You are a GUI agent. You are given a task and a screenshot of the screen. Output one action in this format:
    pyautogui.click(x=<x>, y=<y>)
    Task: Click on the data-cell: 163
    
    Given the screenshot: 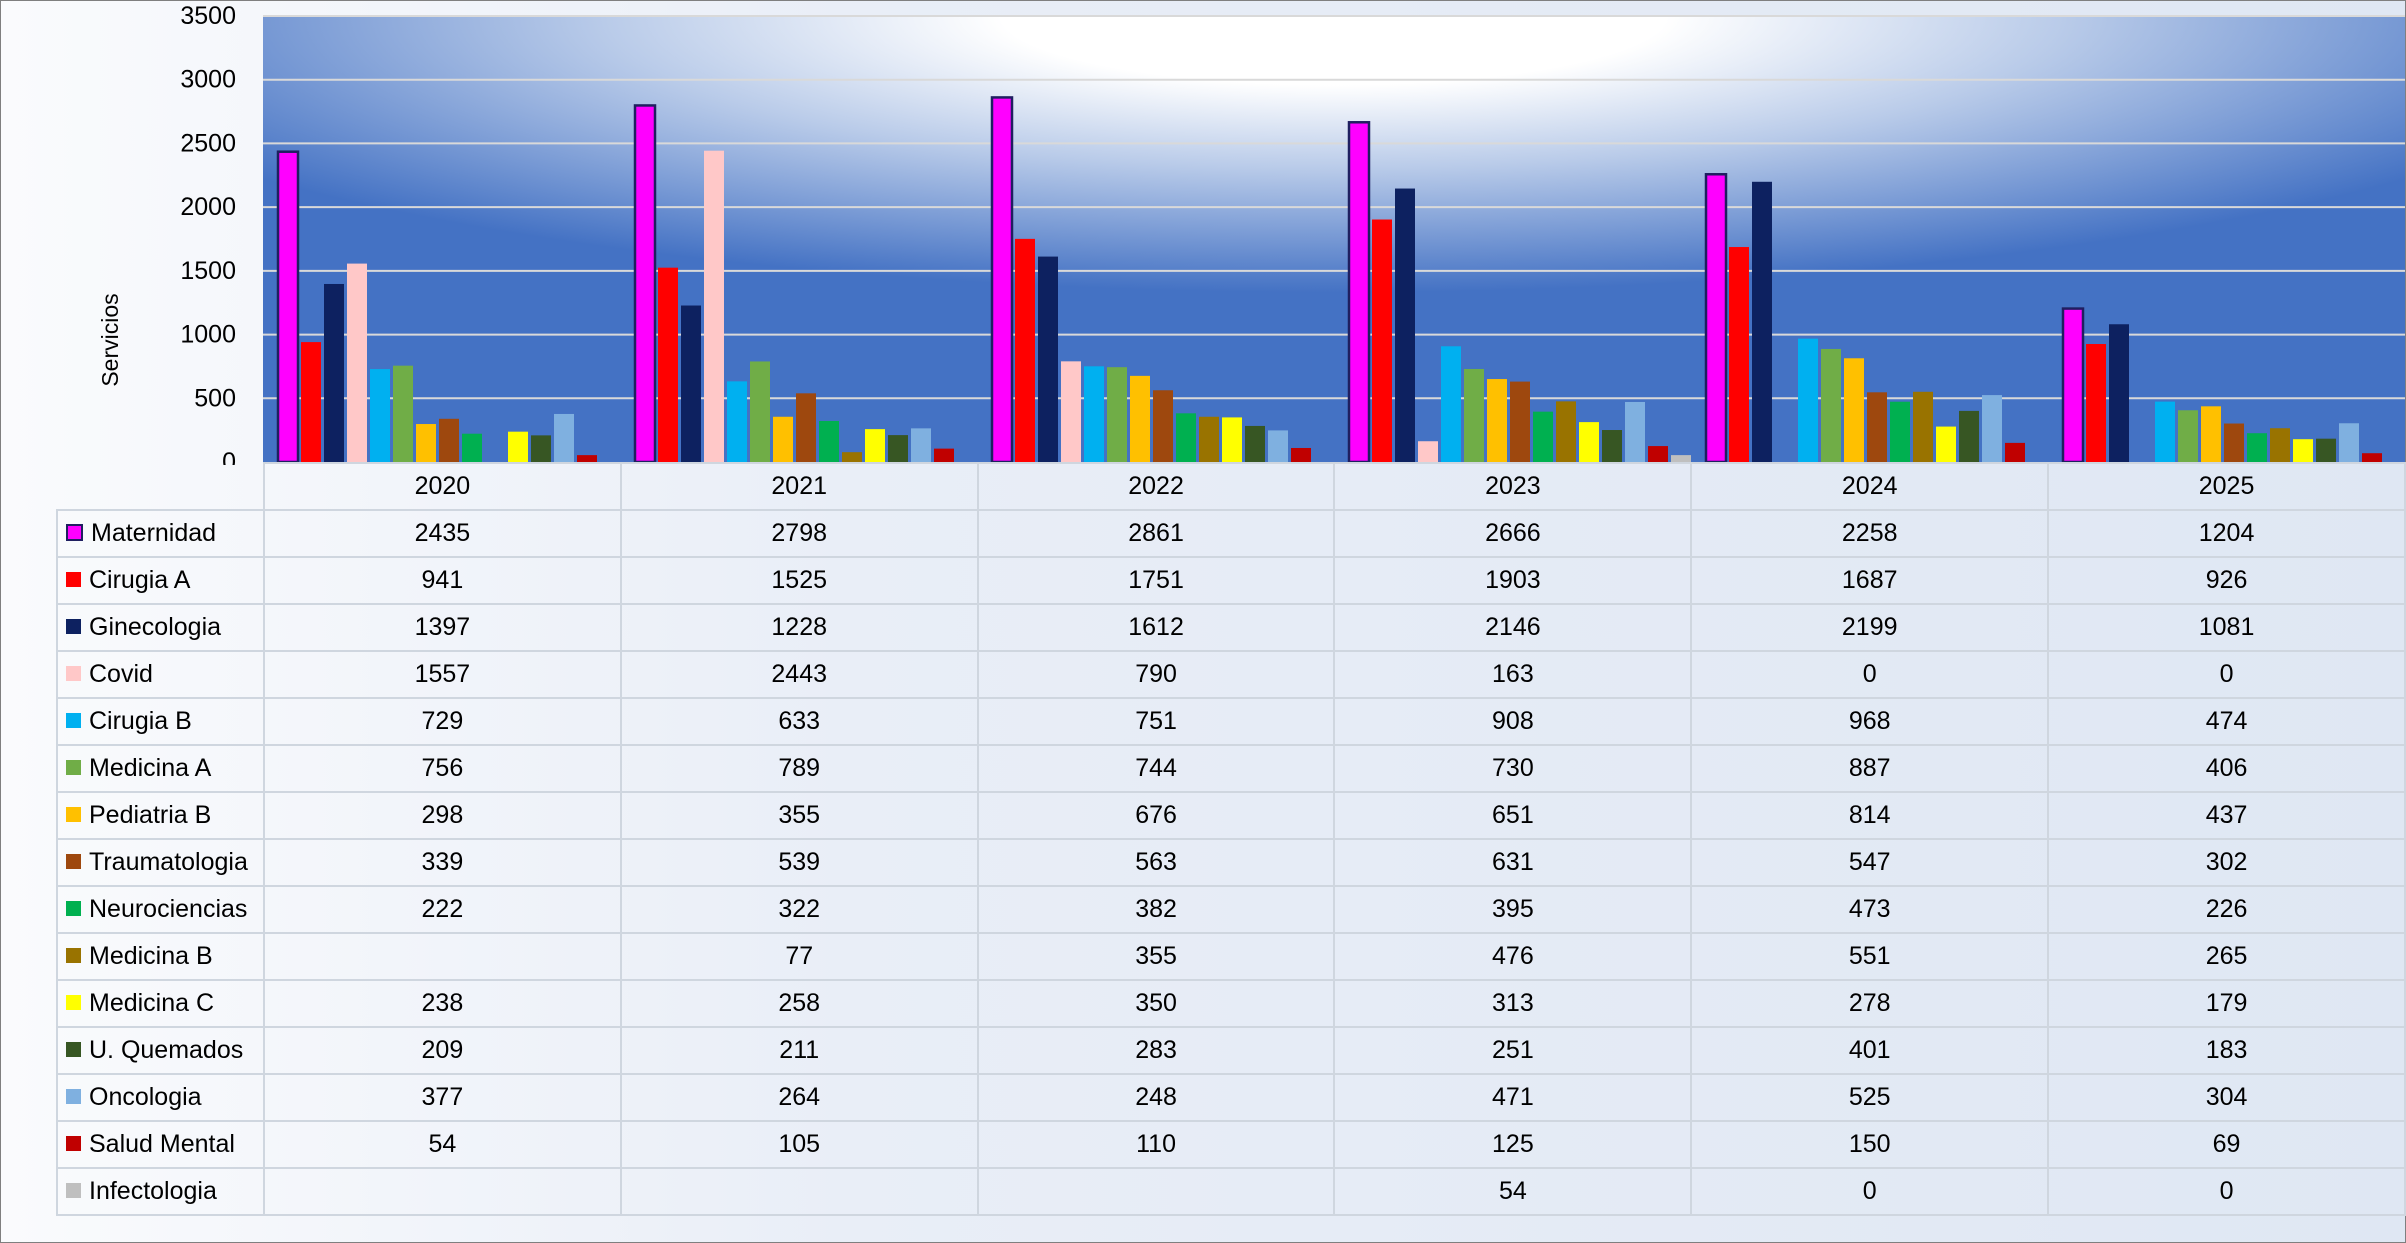 What is the action you would take?
    pyautogui.click(x=1513, y=674)
    